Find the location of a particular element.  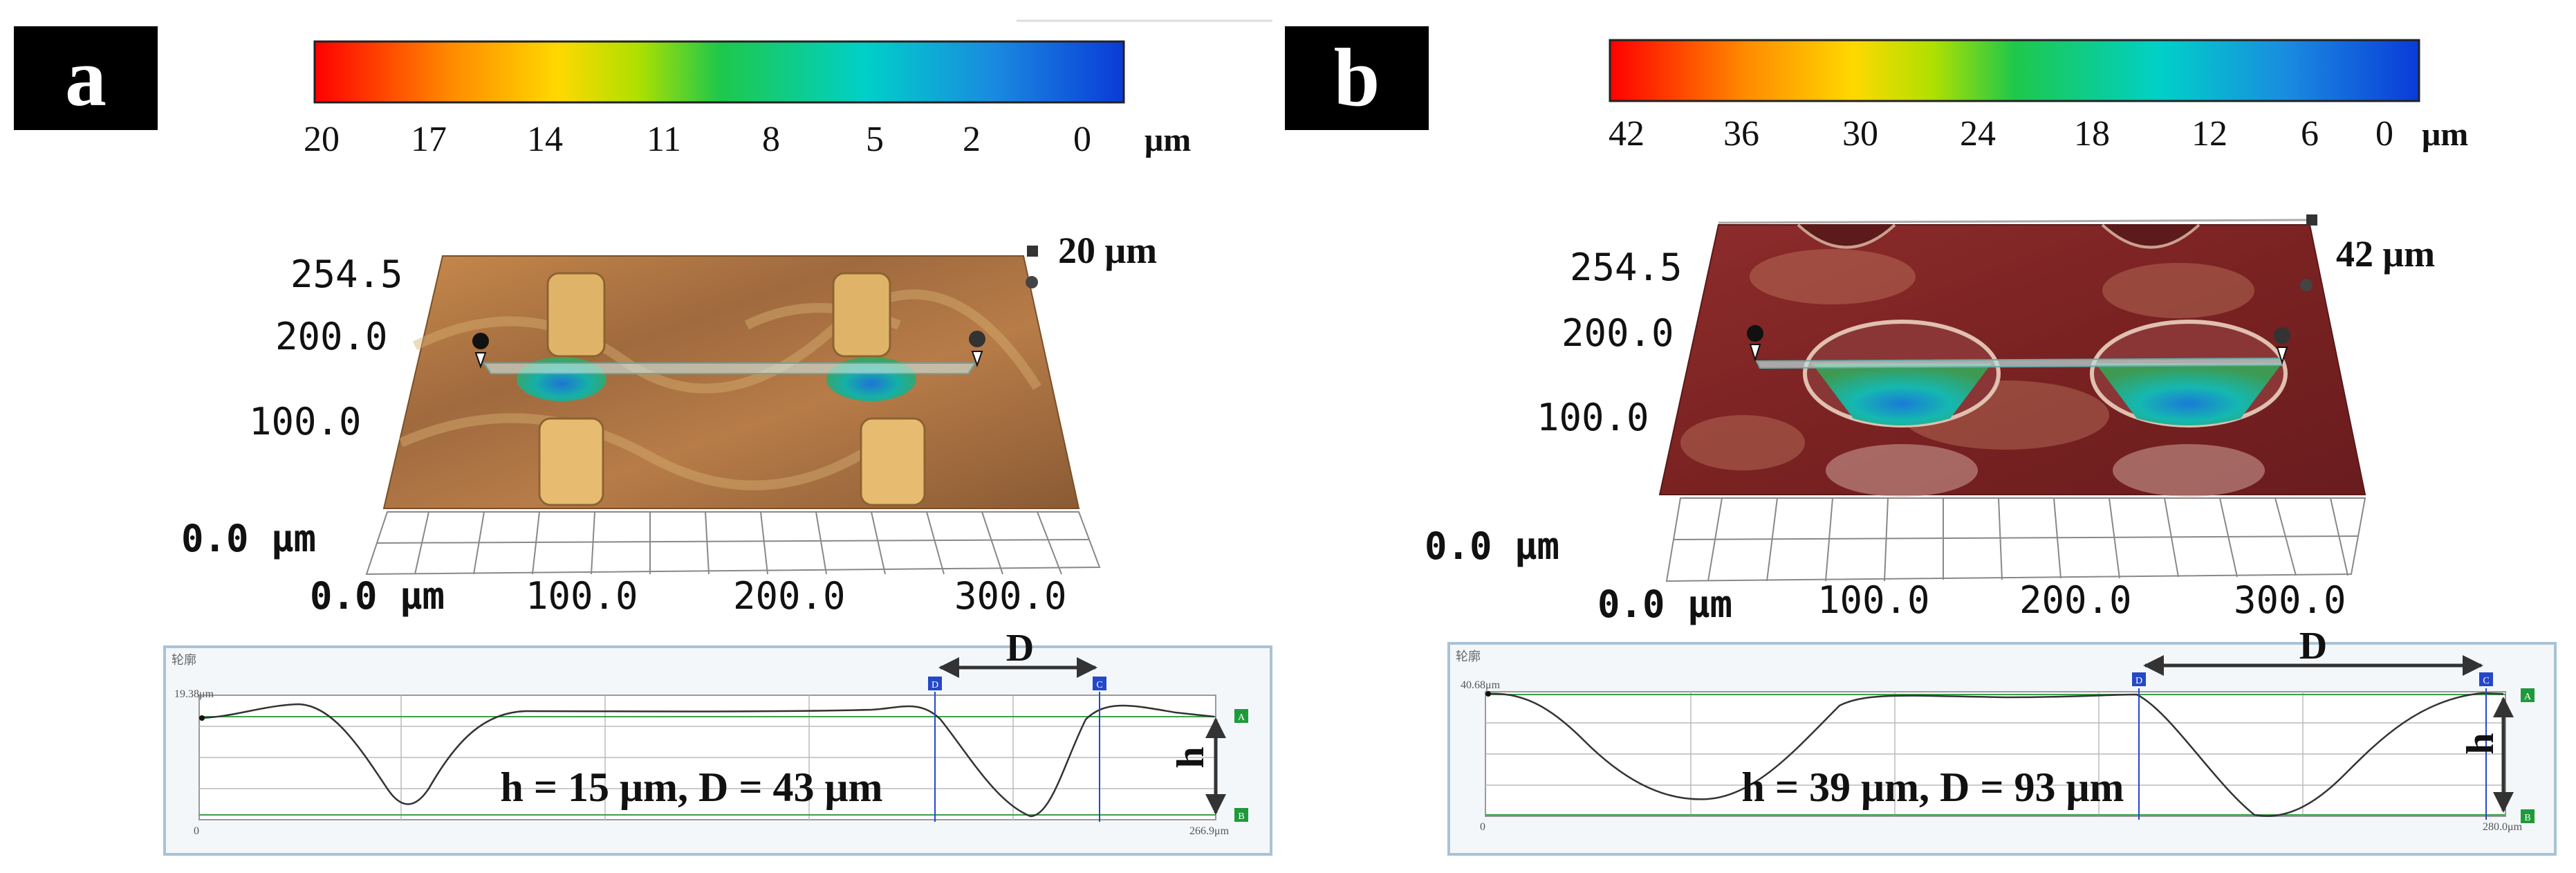

colorbar-tick: 2 is located at coordinates (972, 139).